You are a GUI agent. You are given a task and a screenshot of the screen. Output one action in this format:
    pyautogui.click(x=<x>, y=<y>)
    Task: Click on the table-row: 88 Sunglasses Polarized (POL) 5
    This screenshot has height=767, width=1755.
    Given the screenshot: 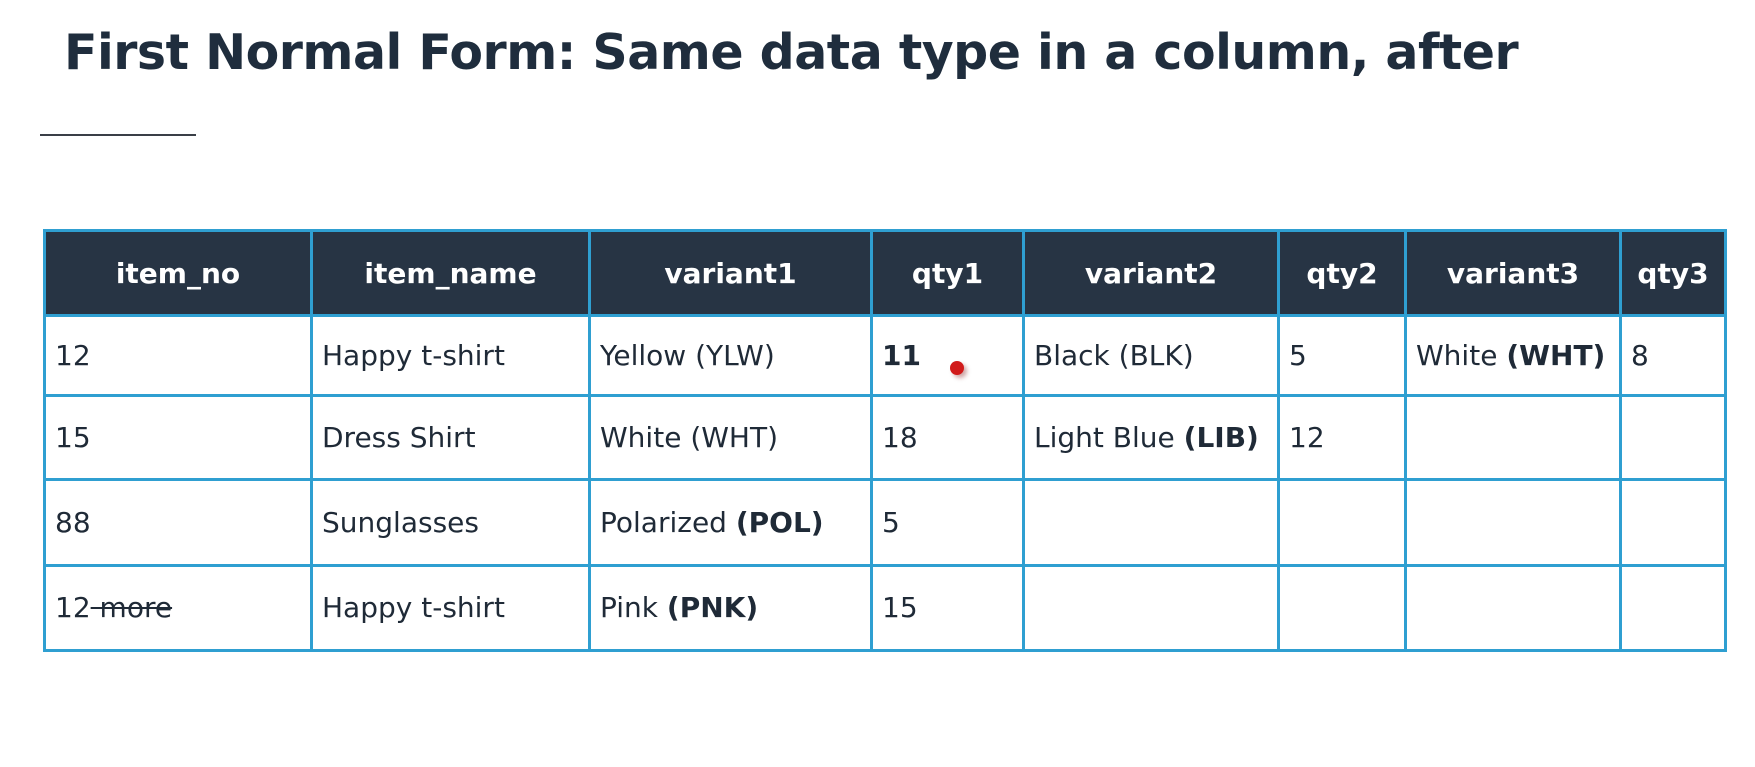 What is the action you would take?
    pyautogui.click(x=885, y=522)
    